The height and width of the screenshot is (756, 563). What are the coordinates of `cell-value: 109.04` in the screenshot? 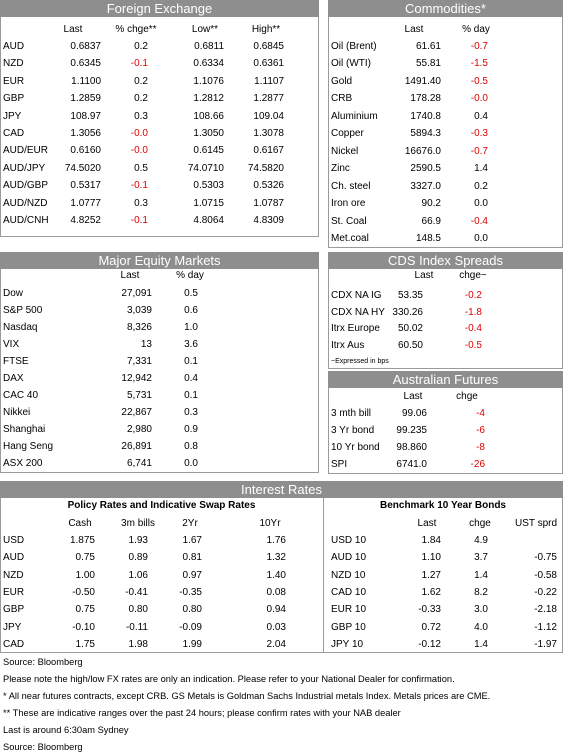 It's located at (268, 116).